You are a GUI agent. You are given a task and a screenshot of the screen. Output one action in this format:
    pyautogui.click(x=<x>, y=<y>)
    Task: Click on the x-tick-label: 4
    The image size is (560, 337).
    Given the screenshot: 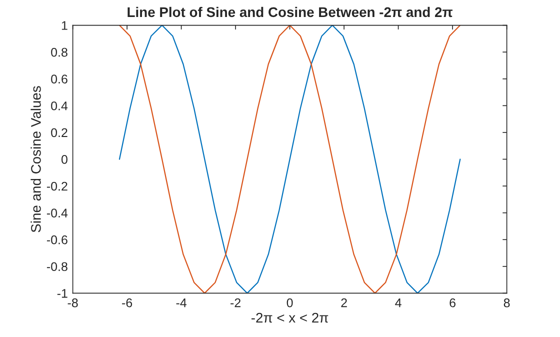 What is the action you would take?
    pyautogui.click(x=398, y=303)
    